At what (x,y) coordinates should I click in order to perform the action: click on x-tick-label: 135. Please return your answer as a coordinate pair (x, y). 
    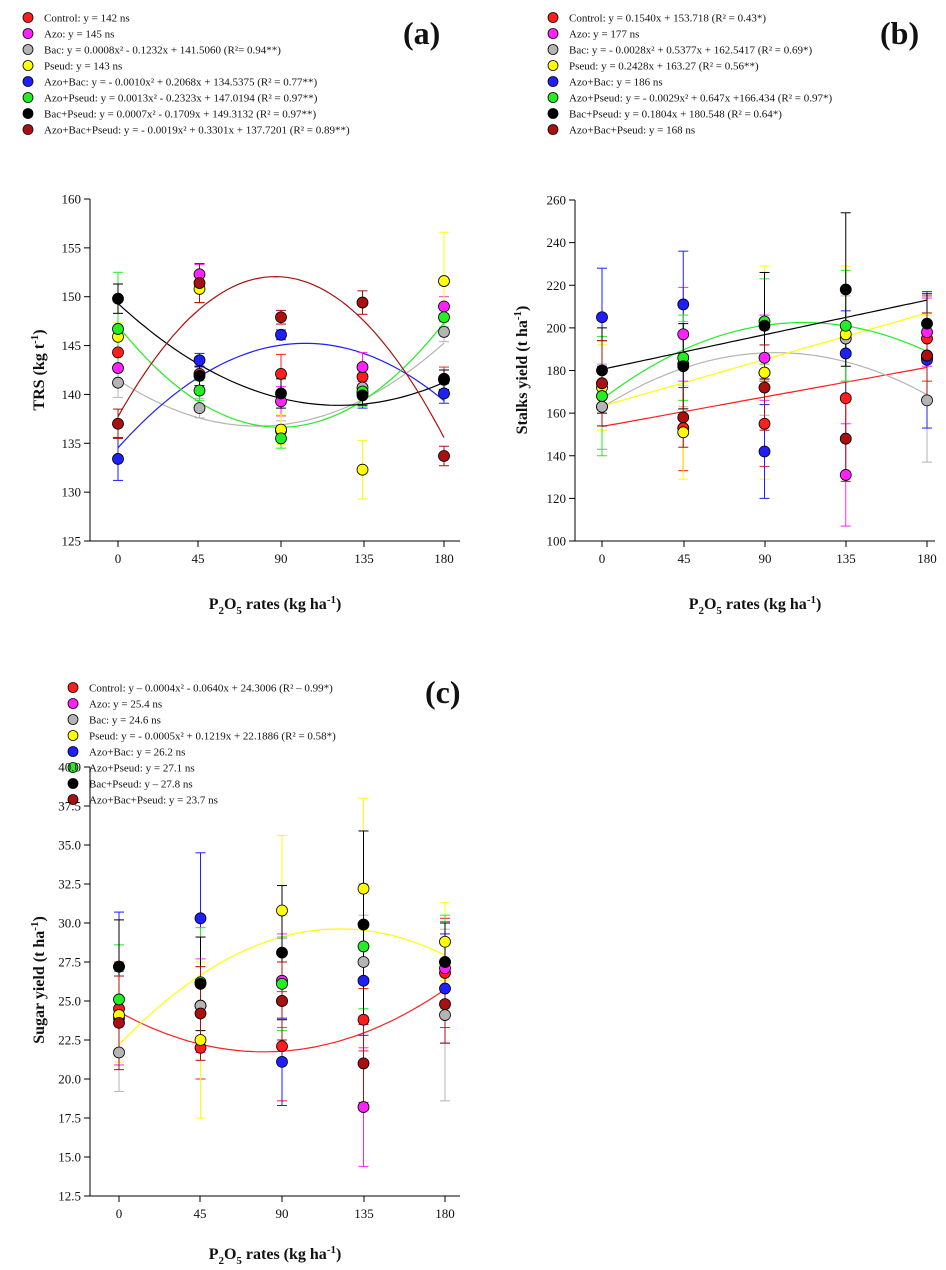
    Looking at the image, I should click on (364, 558).